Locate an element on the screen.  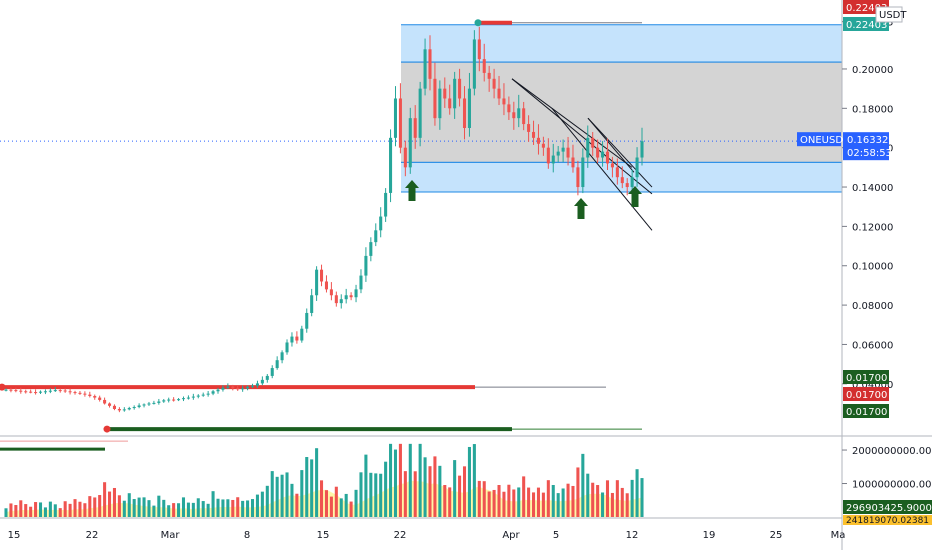
top-anchor is located at coordinates (478, 23).